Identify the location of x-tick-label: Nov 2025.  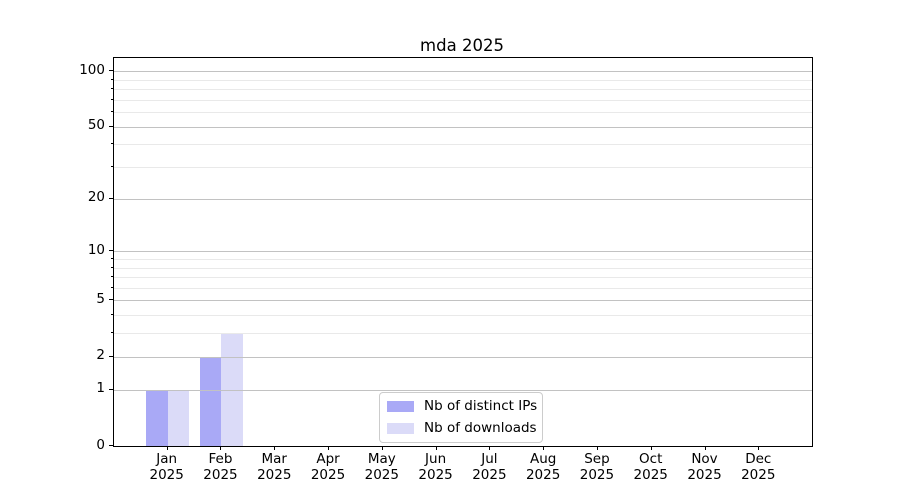
(704, 467).